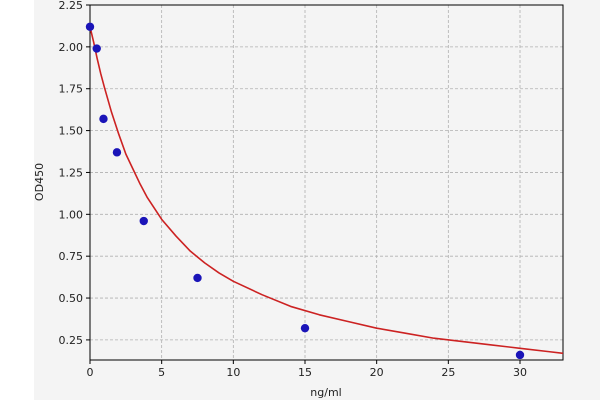 This screenshot has height=400, width=600. What do you see at coordinates (71, 6) in the screenshot?
I see `y-tick-label: 2.25` at bounding box center [71, 6].